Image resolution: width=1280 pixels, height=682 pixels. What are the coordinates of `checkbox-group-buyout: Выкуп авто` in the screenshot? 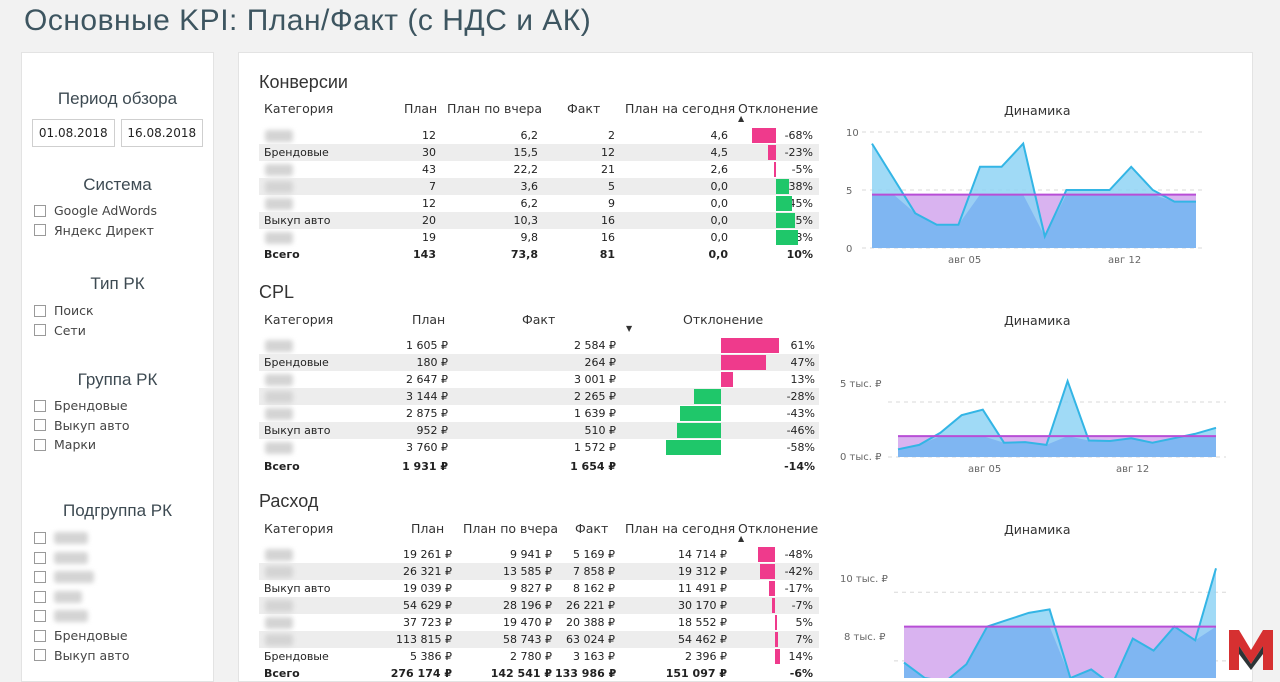 It's located at (117, 426).